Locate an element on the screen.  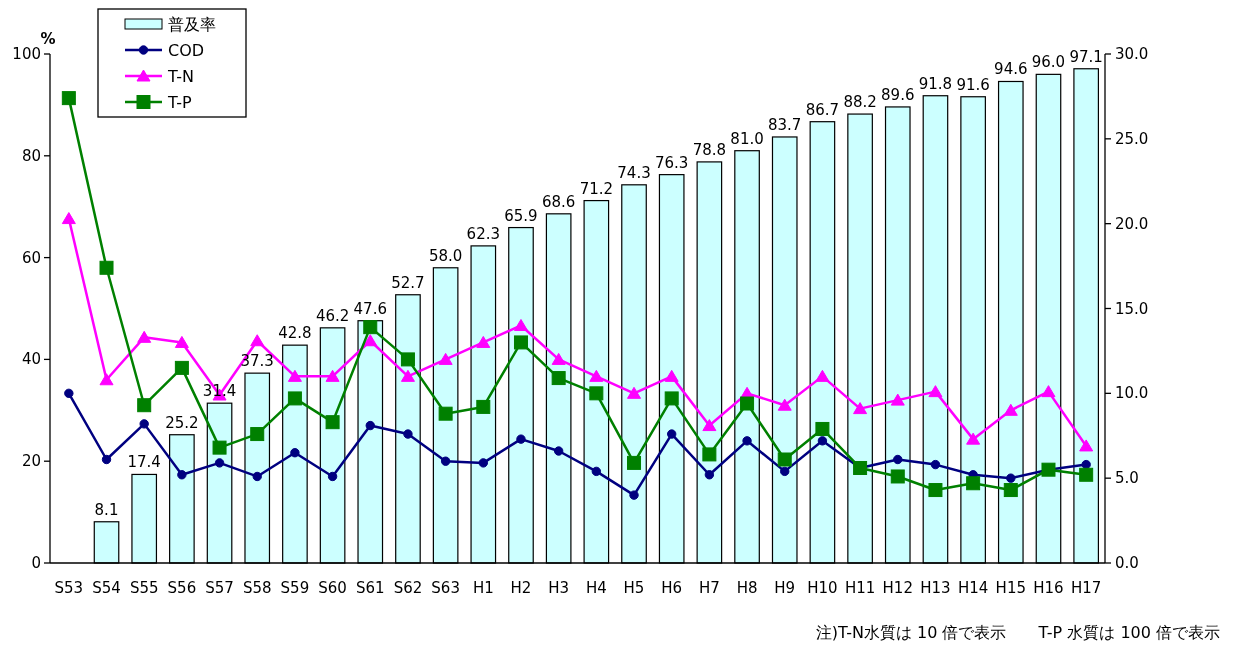
x-tick-label: S63 is located at coordinates (445, 588).